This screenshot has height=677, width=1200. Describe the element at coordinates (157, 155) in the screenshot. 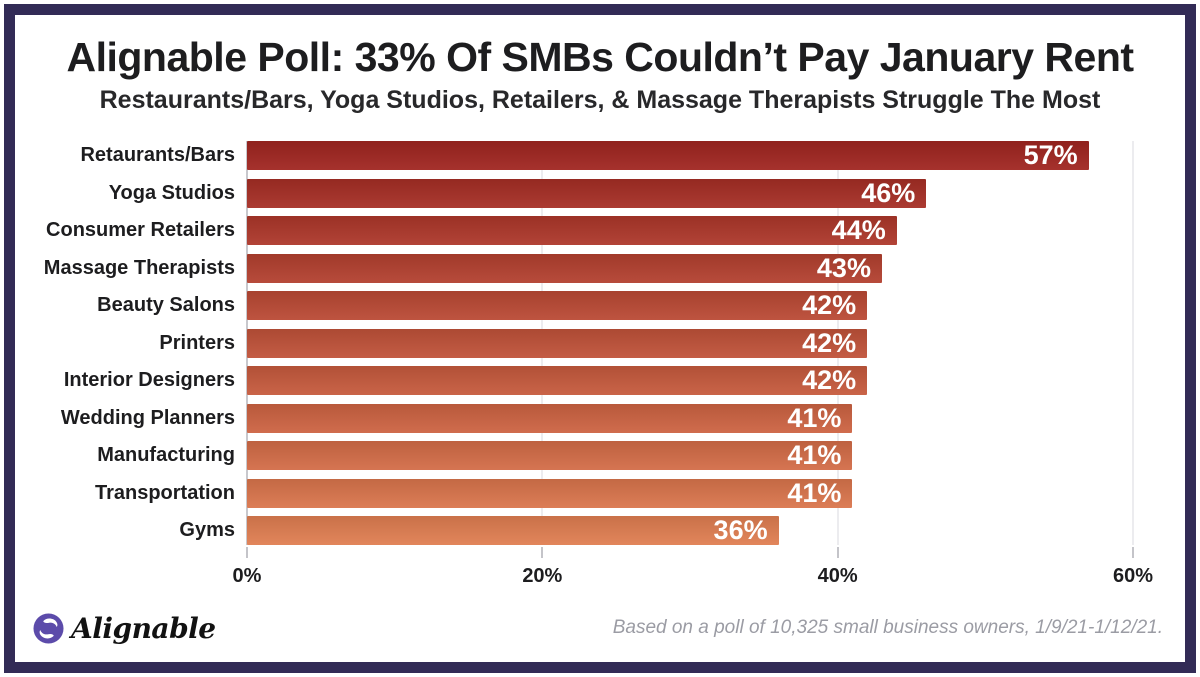

I see `category-label: Retaurants/Bars` at that location.